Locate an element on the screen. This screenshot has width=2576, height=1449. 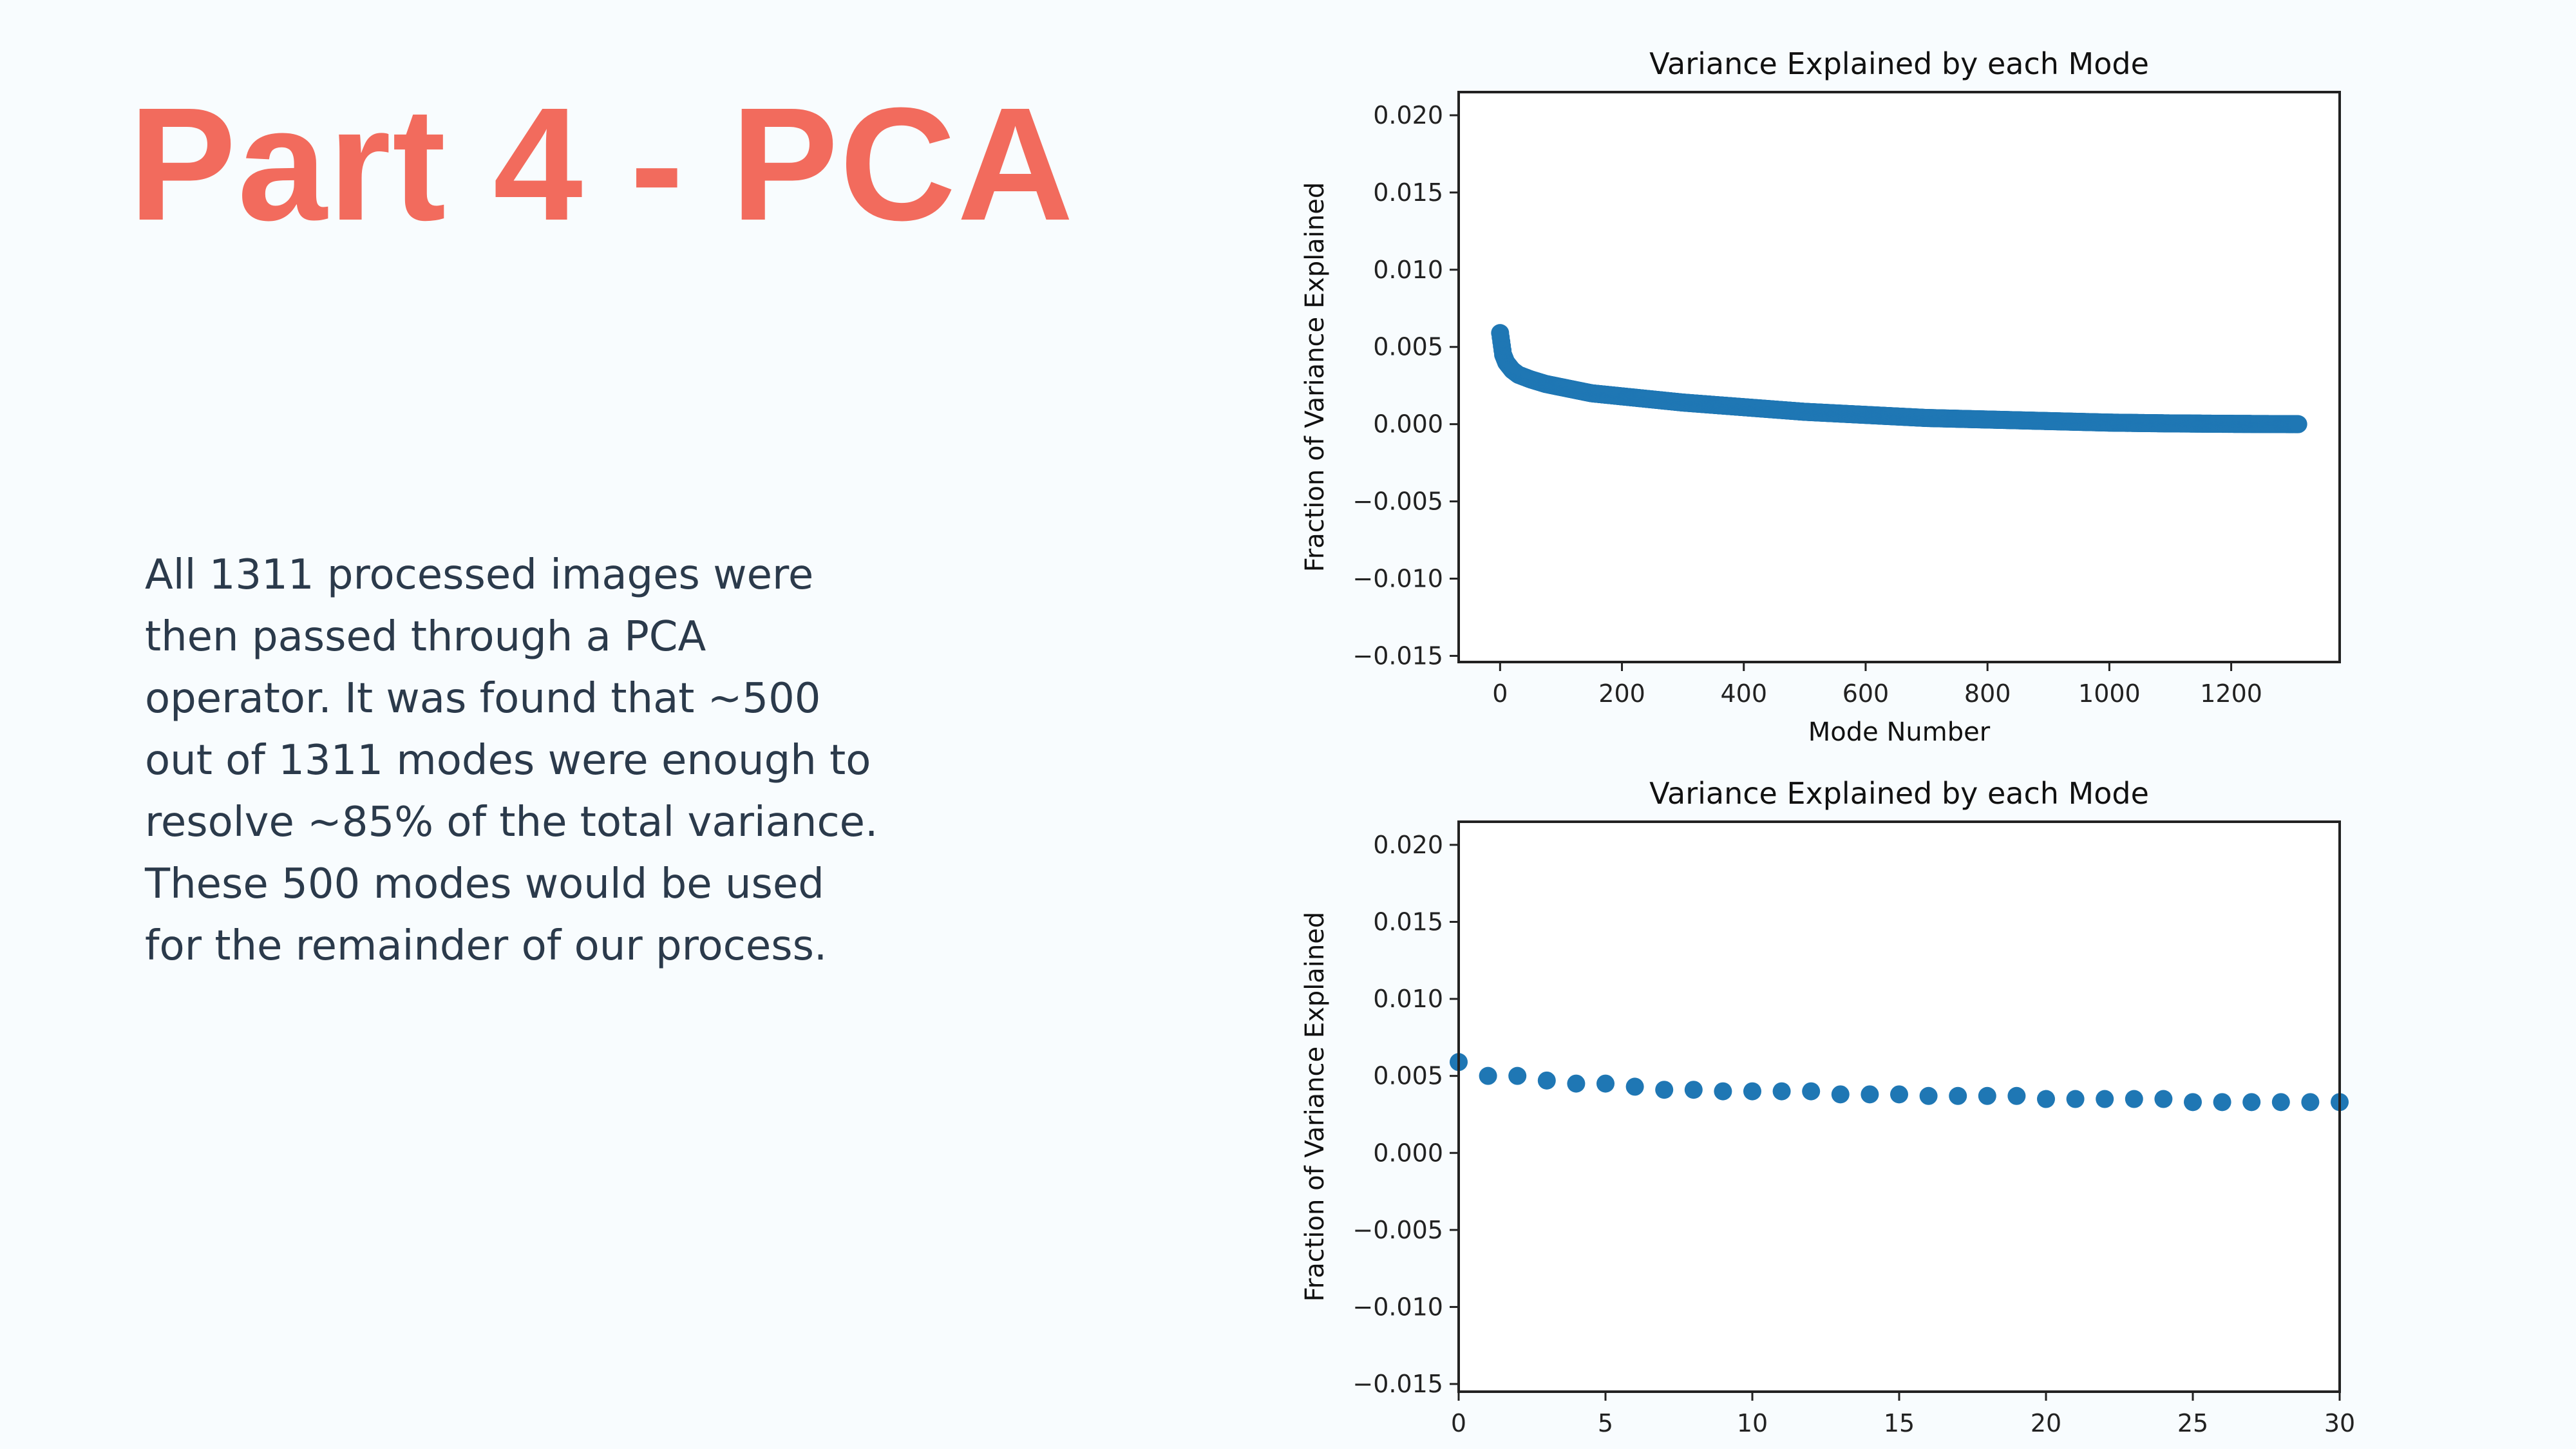
x-tick-label: 5 is located at coordinates (1605, 1423).